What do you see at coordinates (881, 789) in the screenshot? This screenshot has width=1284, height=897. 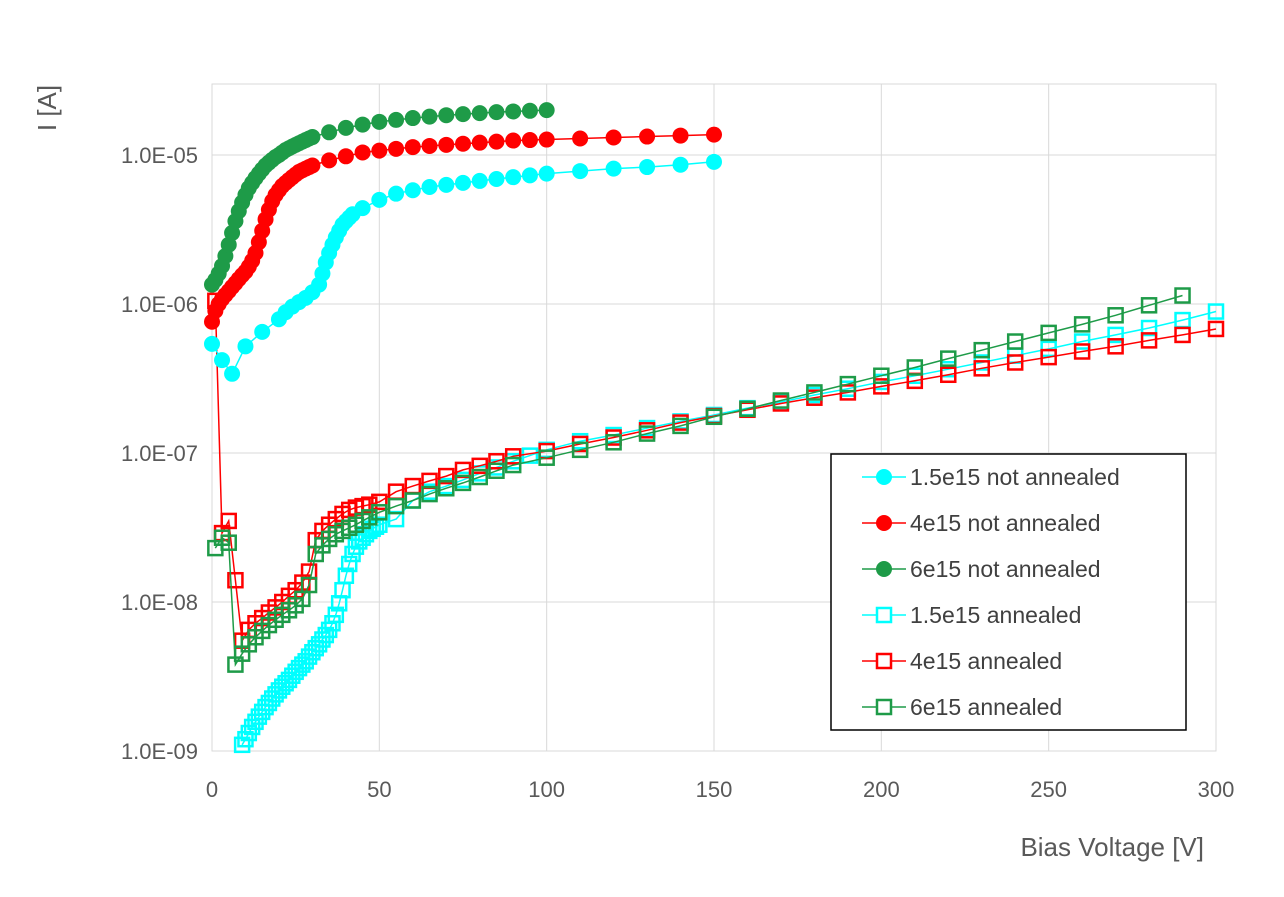 I see `x-tick-label: 200` at bounding box center [881, 789].